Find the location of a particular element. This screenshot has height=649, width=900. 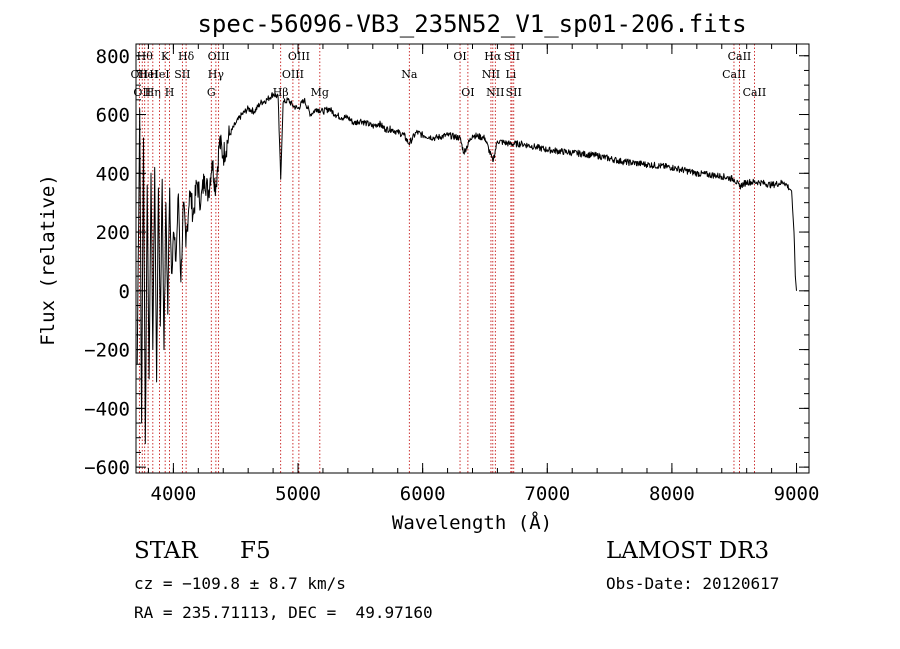

x-tick-label: 6000 is located at coordinates (423, 494).